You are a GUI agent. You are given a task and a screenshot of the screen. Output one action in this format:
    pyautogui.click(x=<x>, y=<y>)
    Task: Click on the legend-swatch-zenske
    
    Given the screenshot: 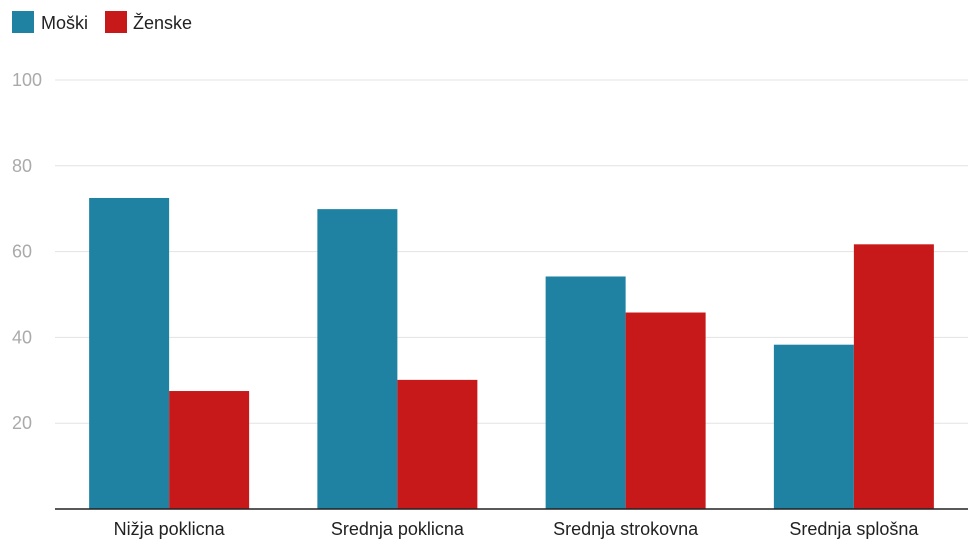 What is the action you would take?
    pyautogui.click(x=116, y=22)
    